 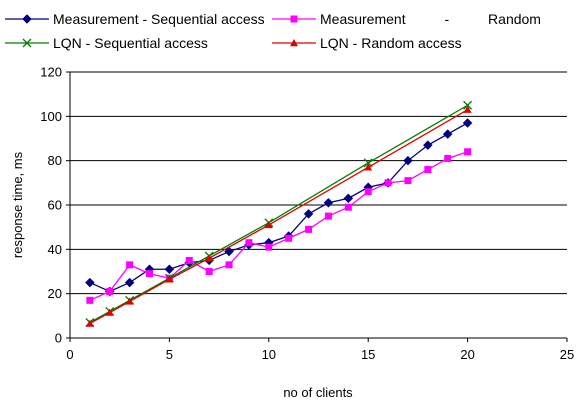 What do you see at coordinates (55, 160) in the screenshot?
I see `y-tick-label-80: 80` at bounding box center [55, 160].